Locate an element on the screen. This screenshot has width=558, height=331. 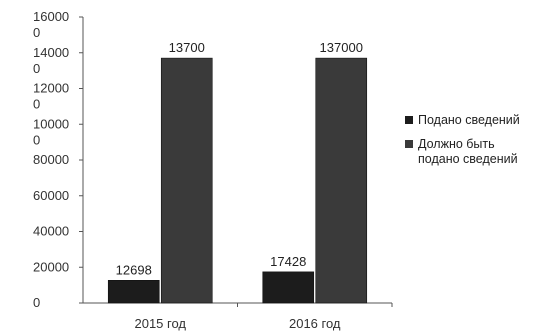
y-tick-label: 14000 is located at coordinates (51, 52).